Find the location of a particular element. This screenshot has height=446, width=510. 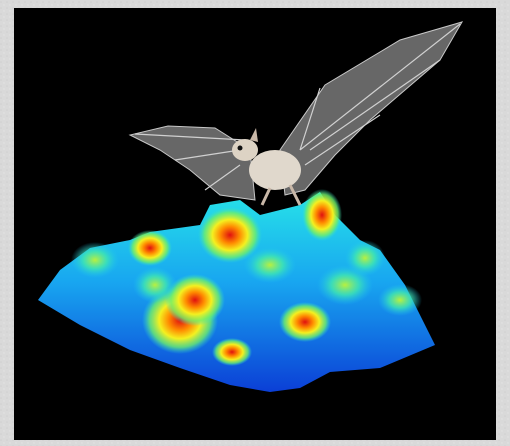

eye is located at coordinates (240, 148).